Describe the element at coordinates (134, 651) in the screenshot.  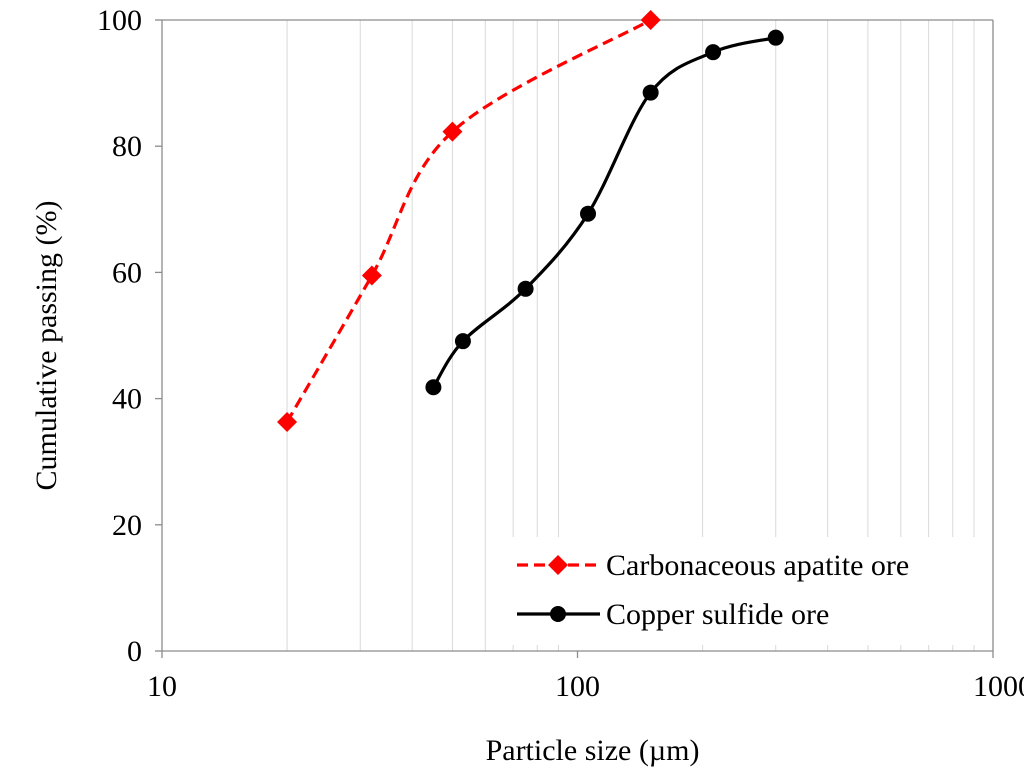
I see `y-tick-label: 0` at that location.